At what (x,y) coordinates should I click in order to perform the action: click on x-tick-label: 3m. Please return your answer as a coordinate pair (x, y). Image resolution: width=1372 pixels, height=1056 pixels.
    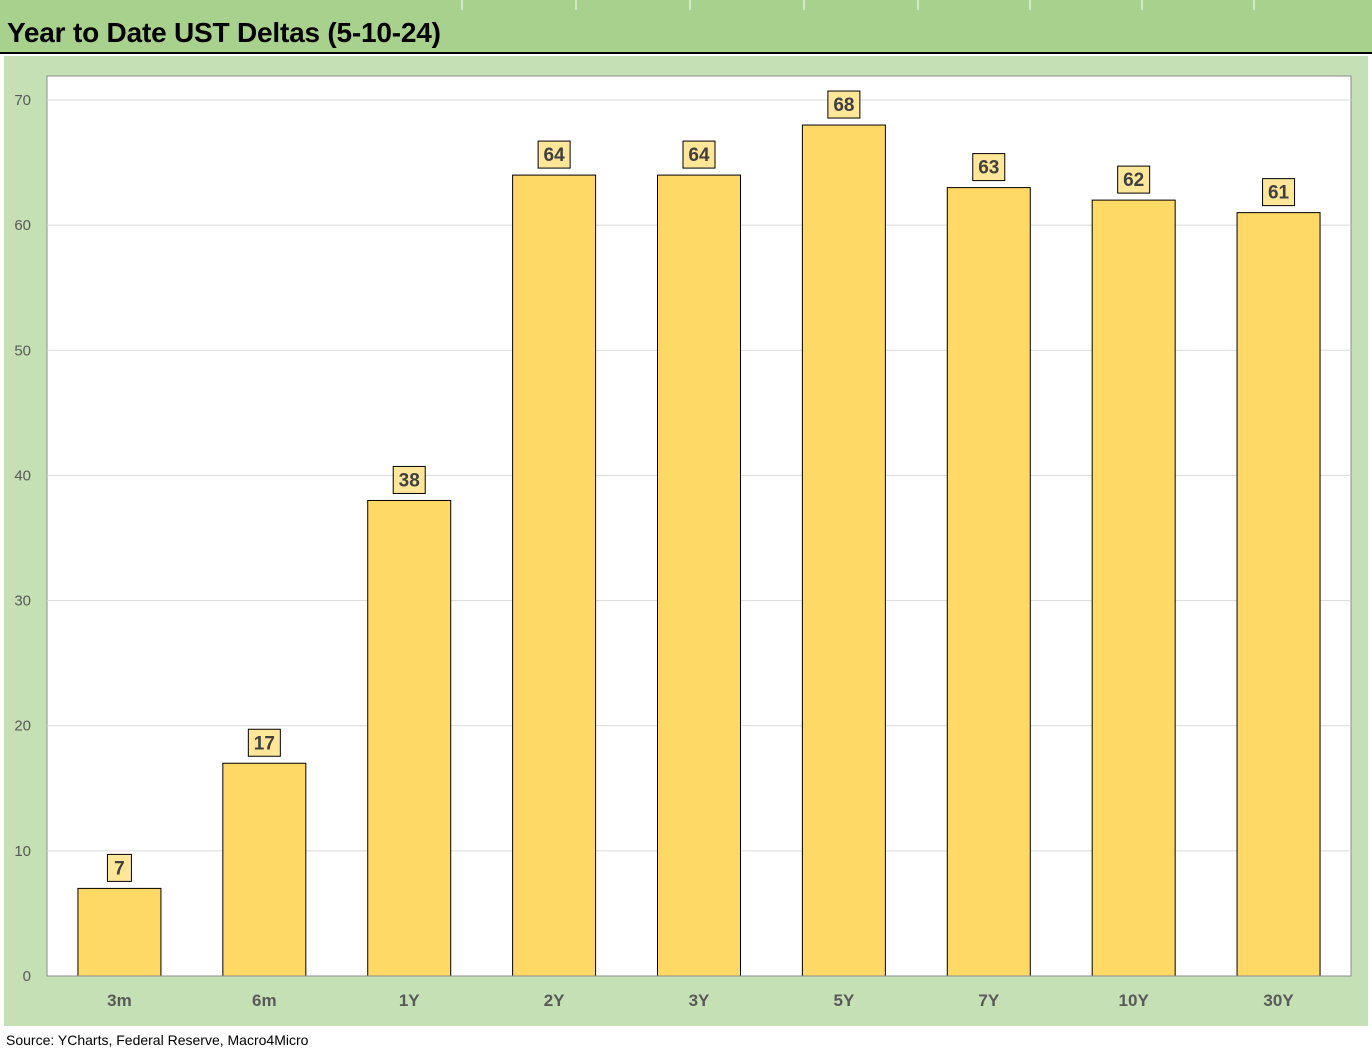
    Looking at the image, I should click on (119, 1000).